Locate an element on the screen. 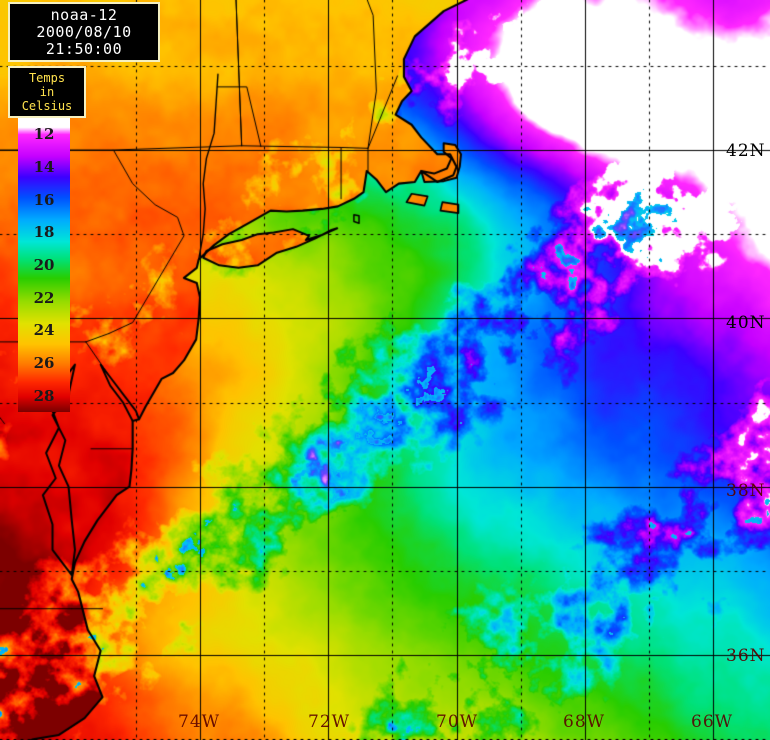  header-info-box: noaa-12 2000/08/10 21:50:00 is located at coordinates (84, 32).